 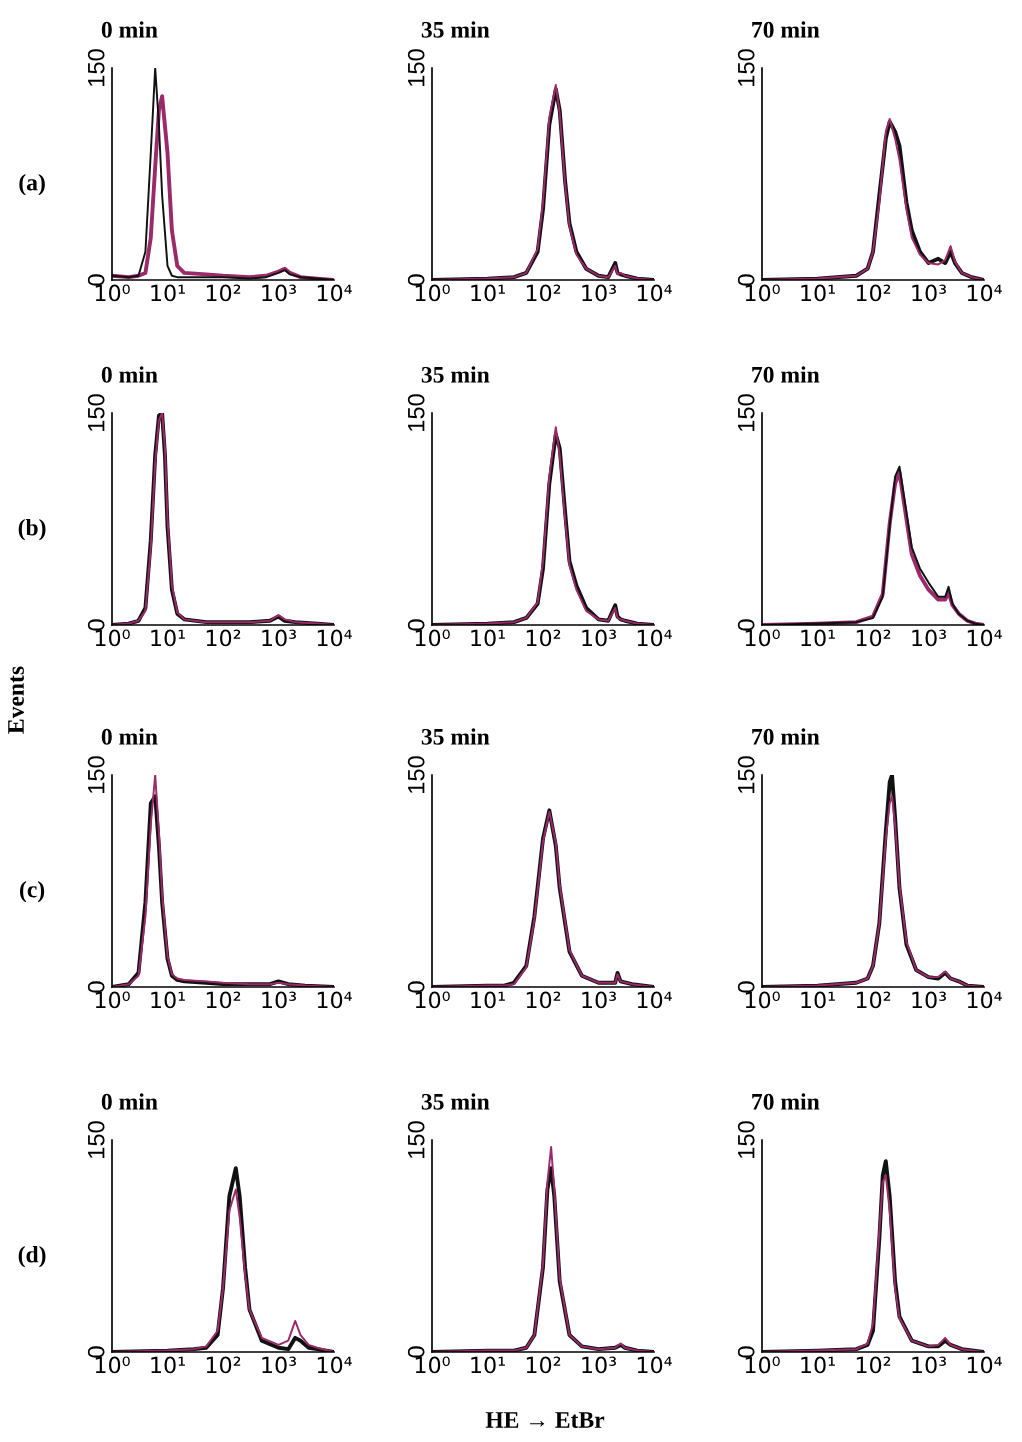 I want to click on text: (b), so click(x=32, y=529).